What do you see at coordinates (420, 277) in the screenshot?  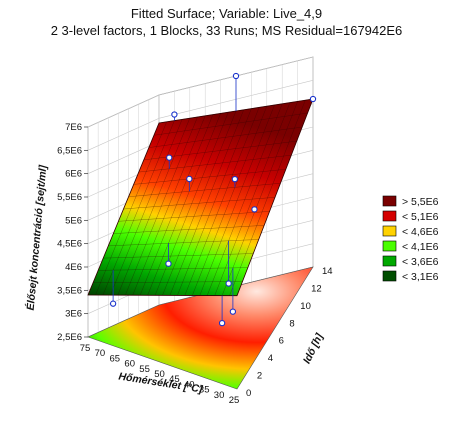 I see `legend-label: < 3,1E6` at bounding box center [420, 277].